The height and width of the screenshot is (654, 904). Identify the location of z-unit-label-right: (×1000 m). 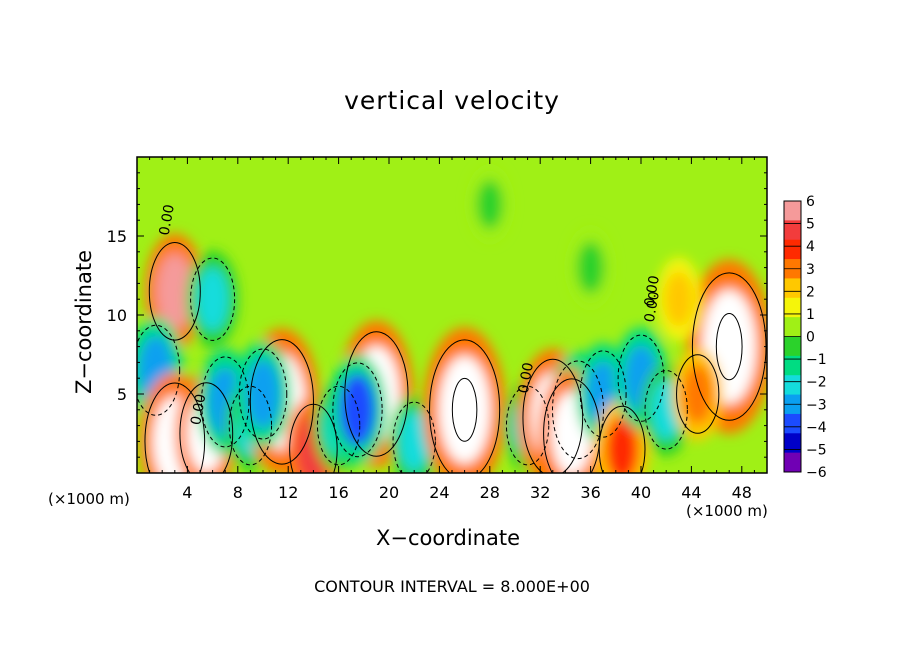
(727, 511).